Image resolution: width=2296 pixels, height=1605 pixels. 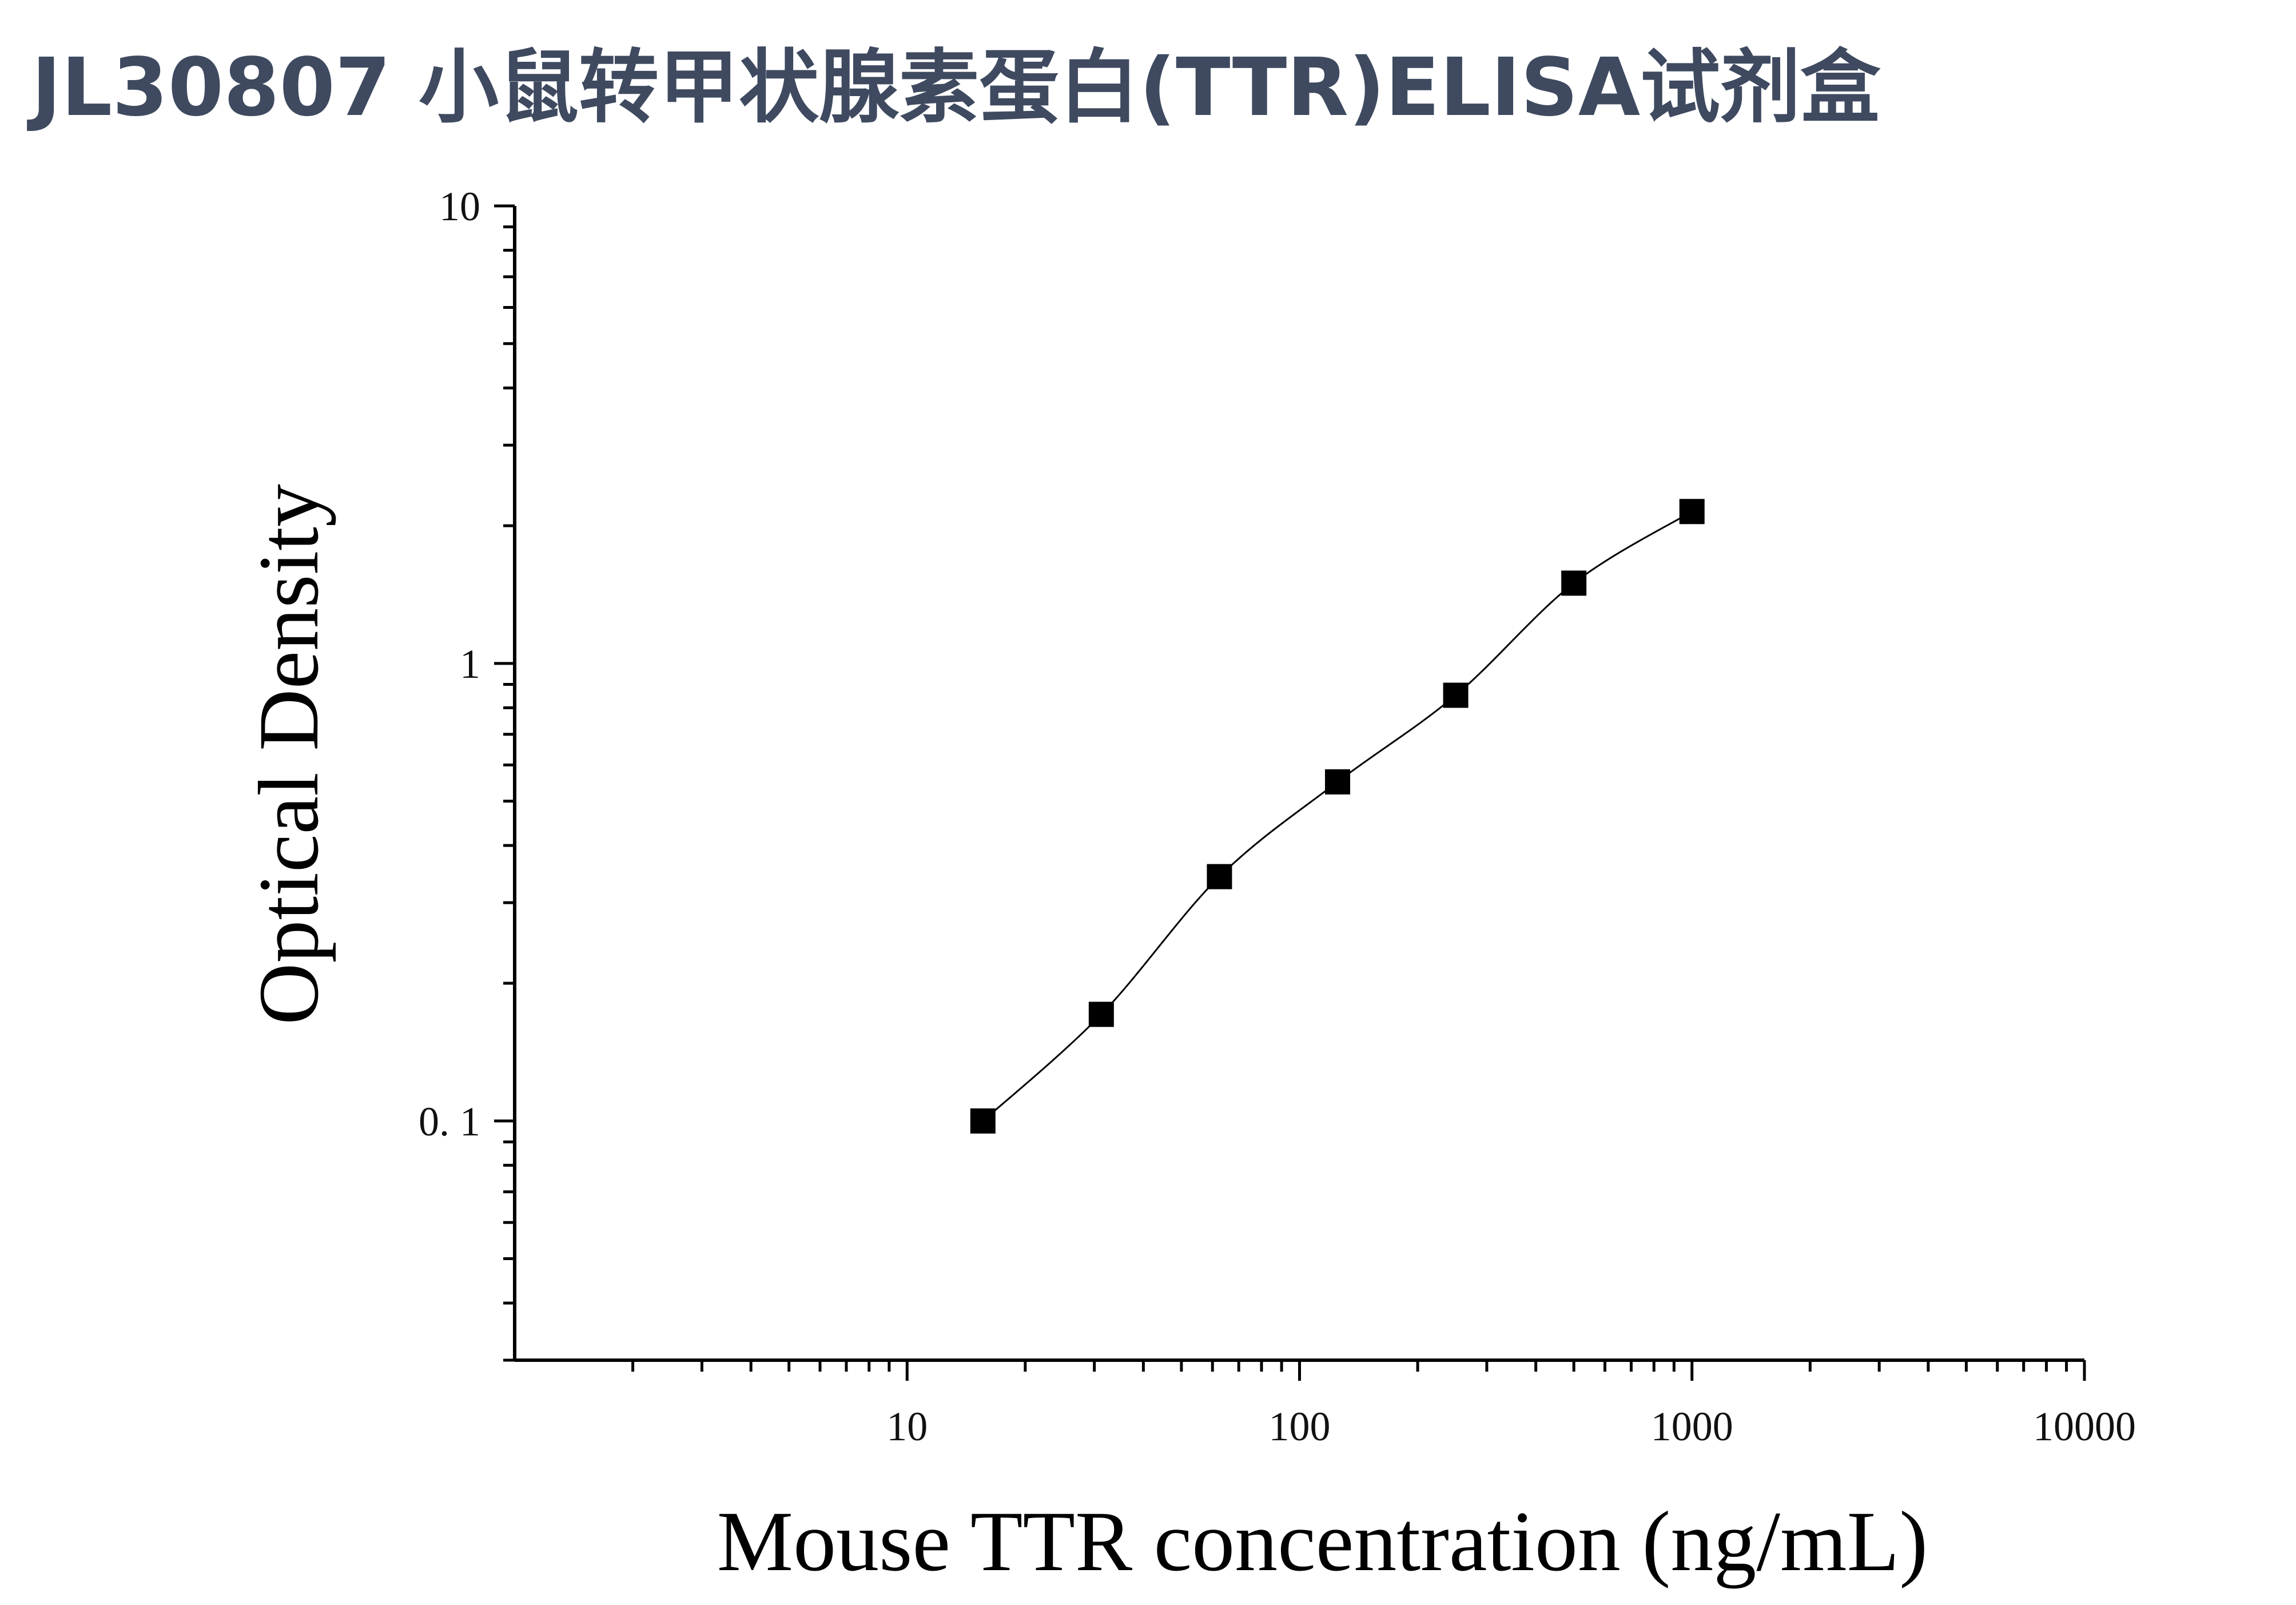 What do you see at coordinates (956, 87) in the screenshot?
I see `chart-title: JL30807 小鼠转甲状腺素蛋白(TTR)ELISA试剂盒` at bounding box center [956, 87].